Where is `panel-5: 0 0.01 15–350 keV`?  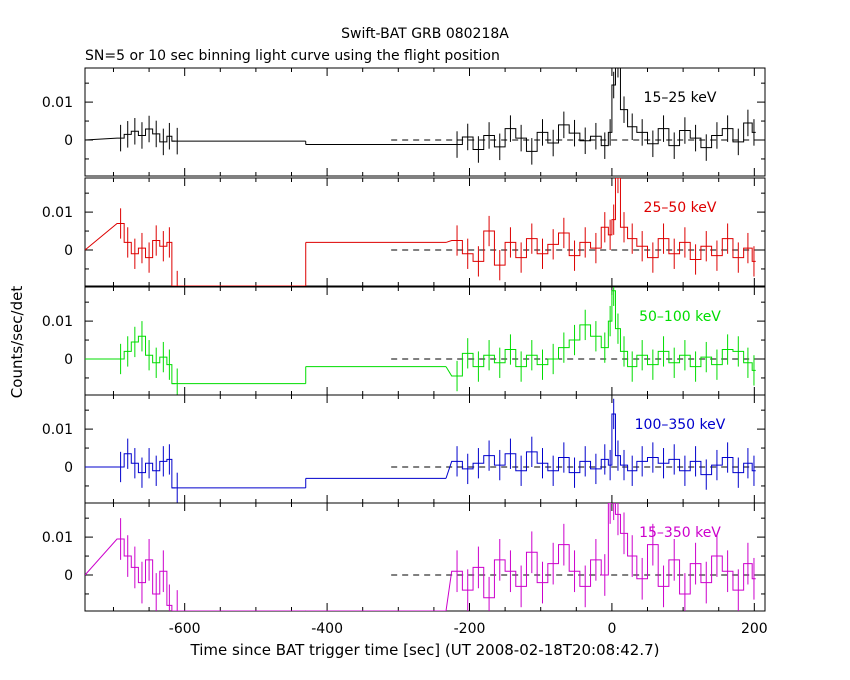 panel-5: 0 0.01 15–350 keV is located at coordinates (404, 557).